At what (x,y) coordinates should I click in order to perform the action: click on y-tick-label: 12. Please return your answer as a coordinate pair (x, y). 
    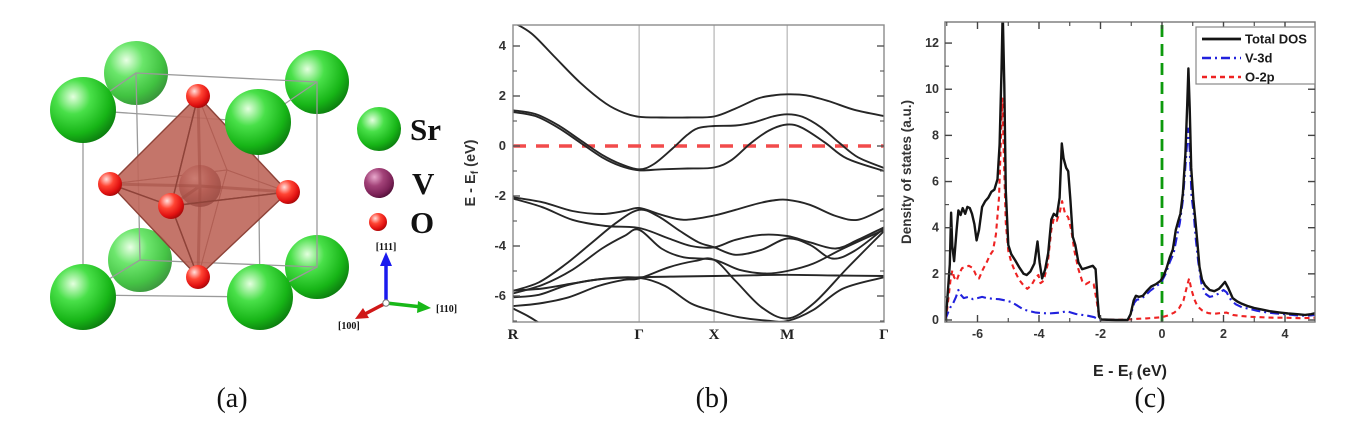
    Looking at the image, I should click on (932, 43).